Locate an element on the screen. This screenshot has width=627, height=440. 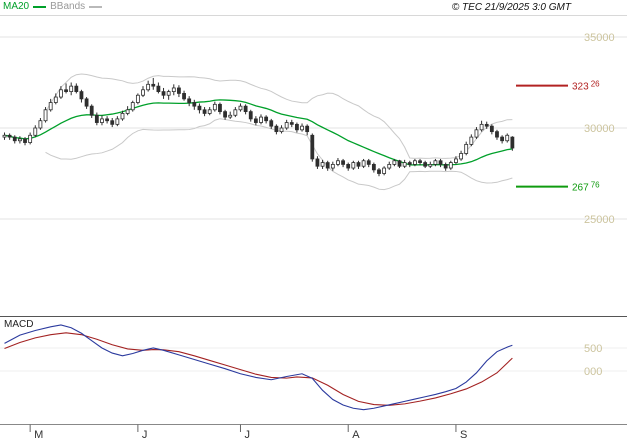
price-axis-label: 25000 is located at coordinates (599, 220).